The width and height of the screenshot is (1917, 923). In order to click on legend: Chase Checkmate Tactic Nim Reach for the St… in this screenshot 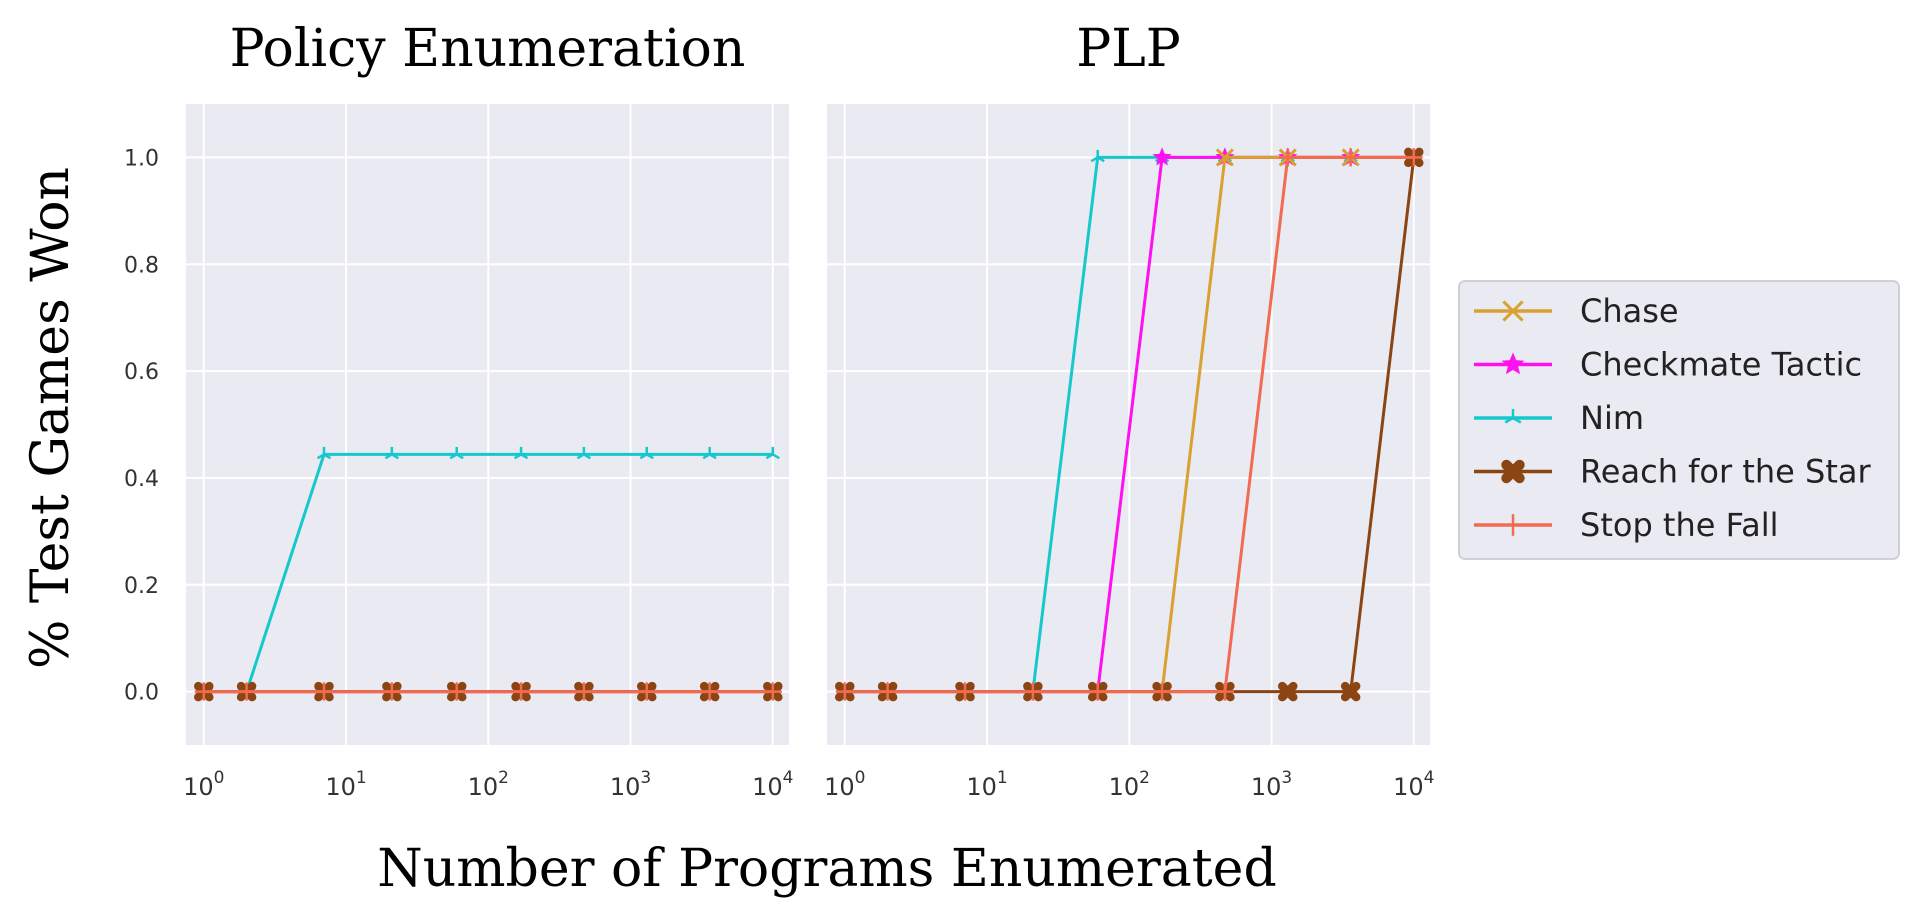, I will do `click(1679, 420)`.